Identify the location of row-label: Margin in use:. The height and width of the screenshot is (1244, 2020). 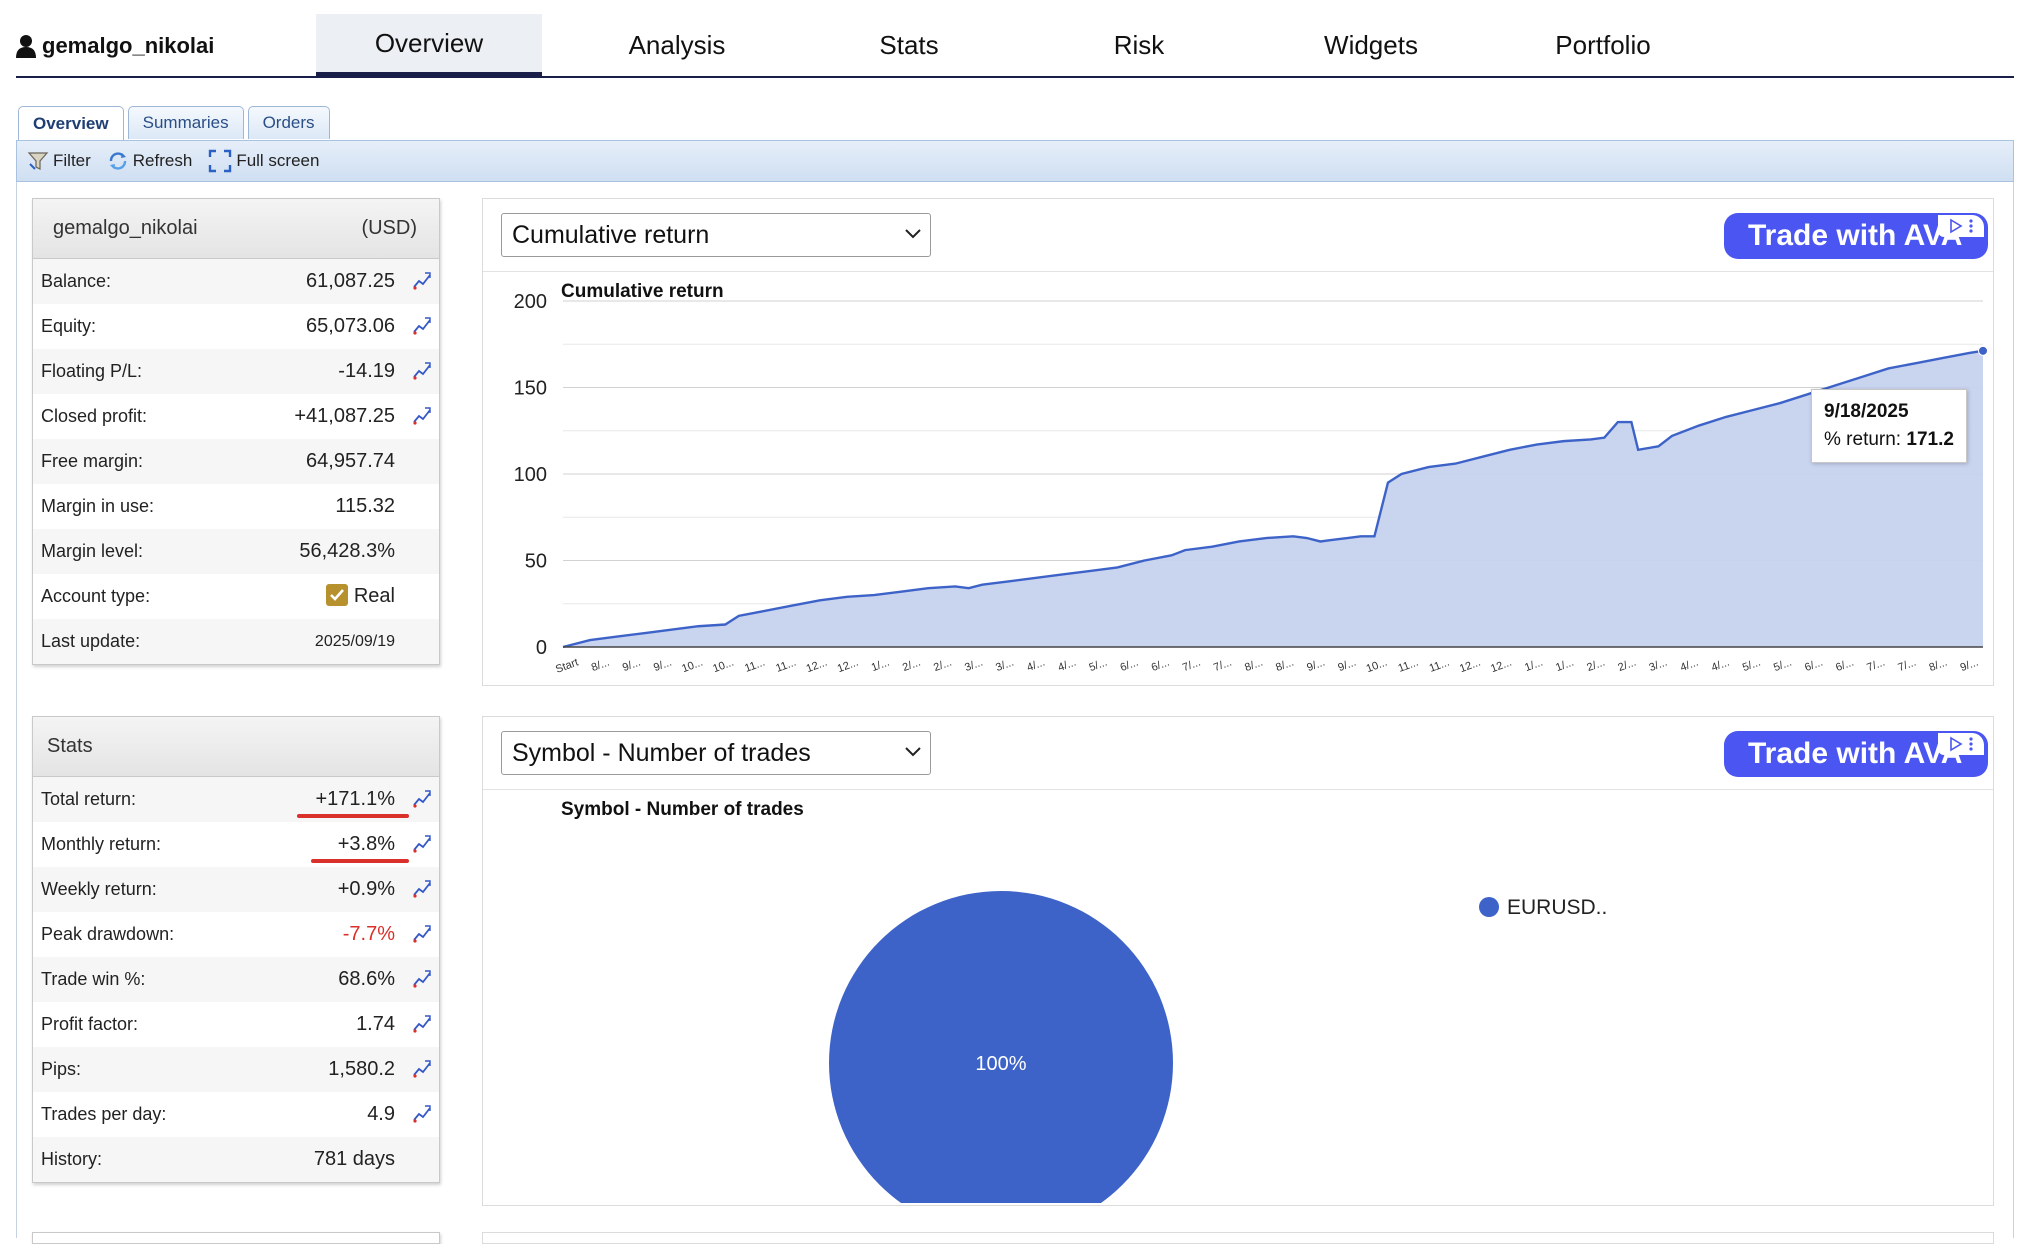
(98, 506).